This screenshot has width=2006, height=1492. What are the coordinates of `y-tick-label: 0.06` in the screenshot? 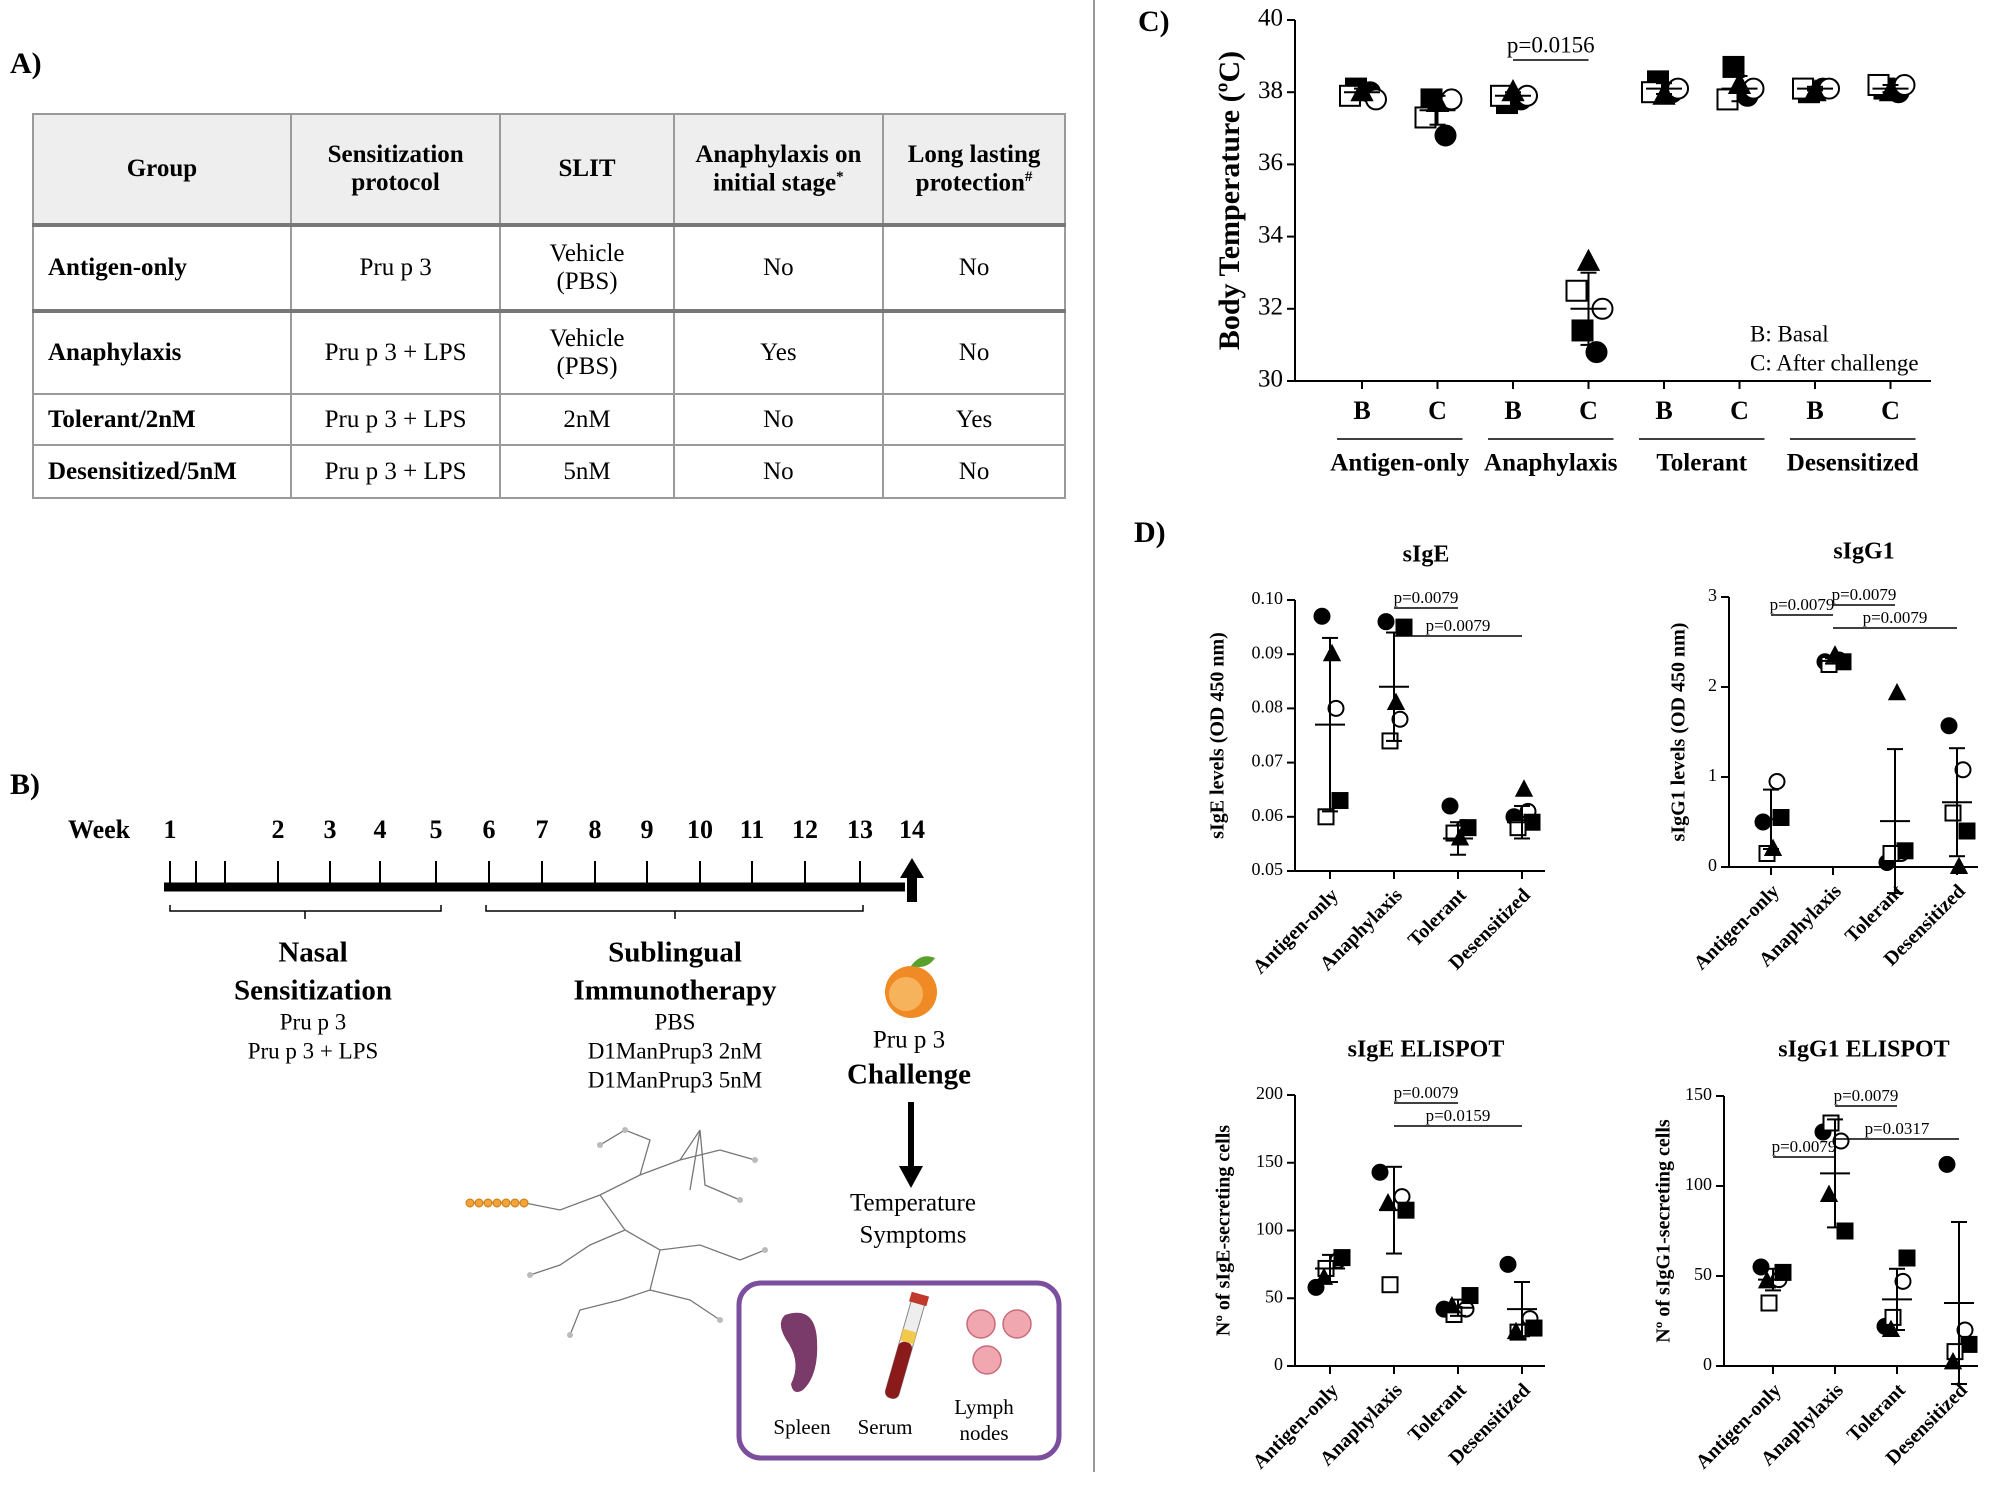 It's located at (1268, 815).